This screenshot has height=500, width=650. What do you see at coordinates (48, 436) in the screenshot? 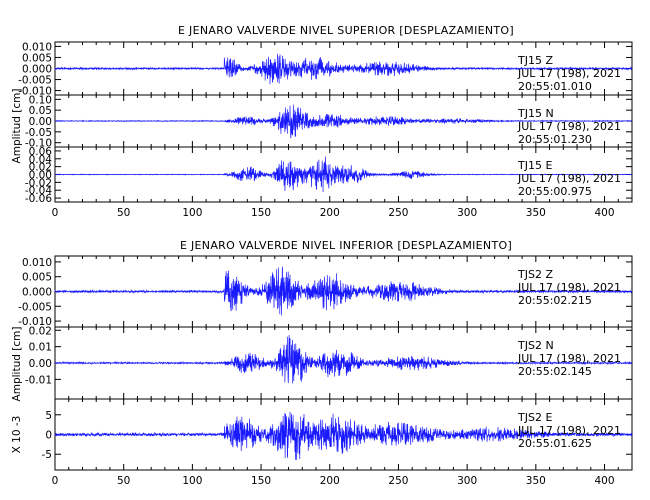
I see `y-tick-label: 0` at bounding box center [48, 436].